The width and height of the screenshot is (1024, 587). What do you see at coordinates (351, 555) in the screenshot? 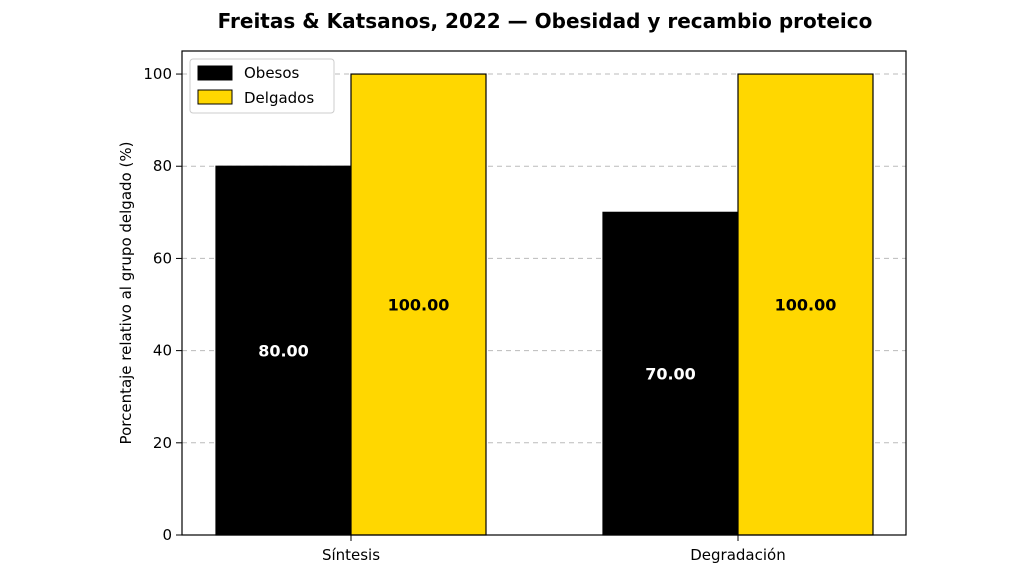
I see `x-tick-label: Síntesis` at bounding box center [351, 555].